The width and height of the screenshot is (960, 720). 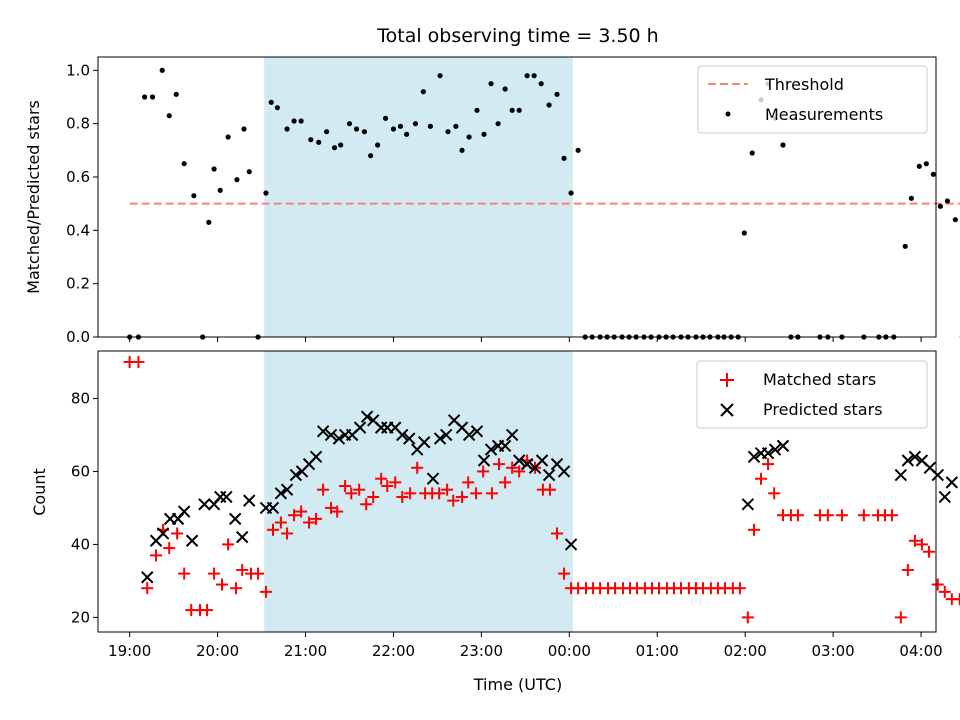 I want to click on bottom-legend-frame, so click(x=812, y=394).